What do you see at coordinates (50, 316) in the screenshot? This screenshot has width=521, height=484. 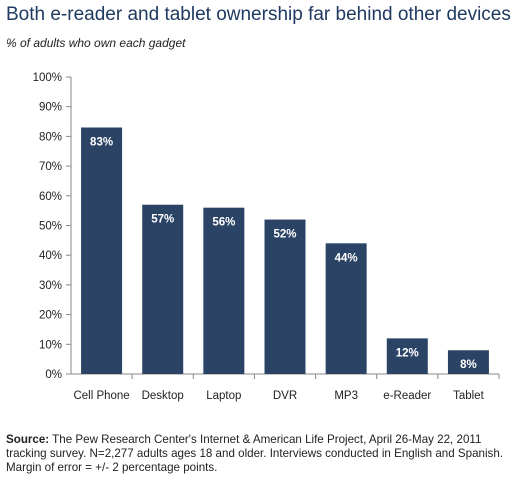 I see `y-tick-label: 20%` at bounding box center [50, 316].